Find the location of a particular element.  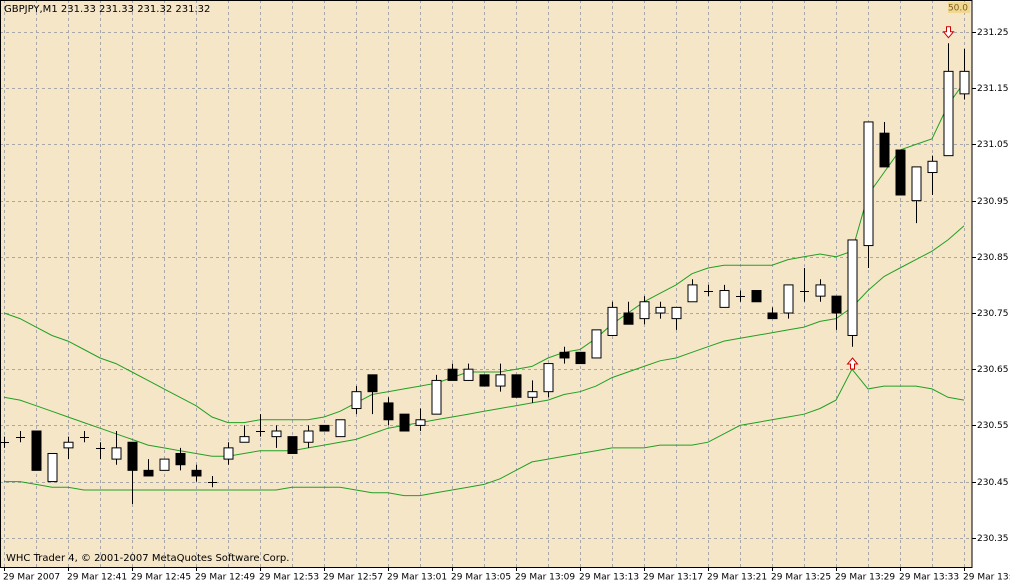

x-tick-label: 29 Mar 13:13 is located at coordinates (609, 578).